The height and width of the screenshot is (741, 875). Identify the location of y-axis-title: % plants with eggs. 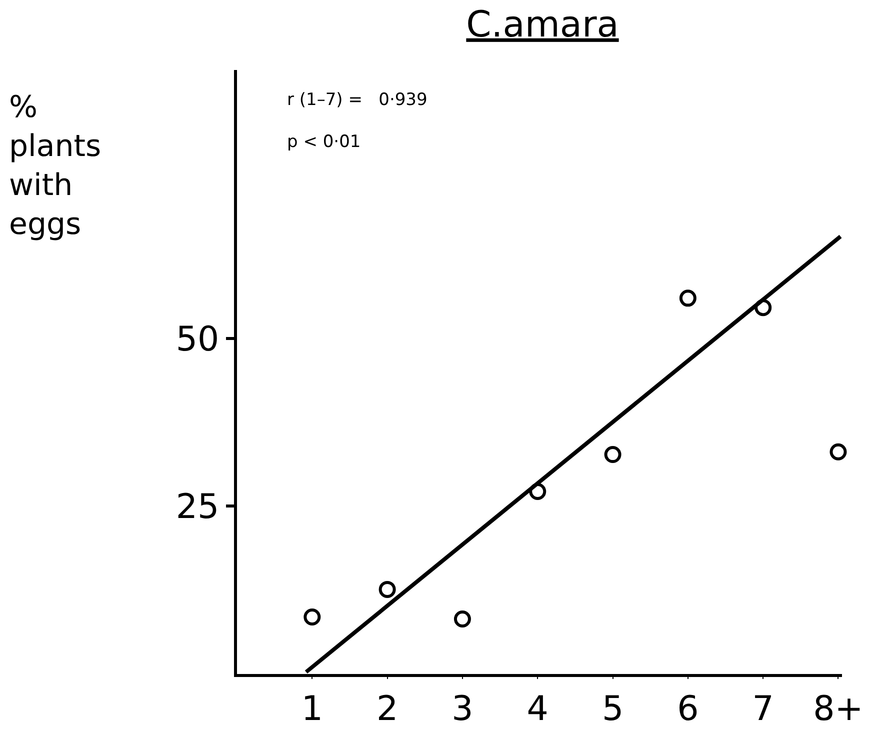
(55, 166).